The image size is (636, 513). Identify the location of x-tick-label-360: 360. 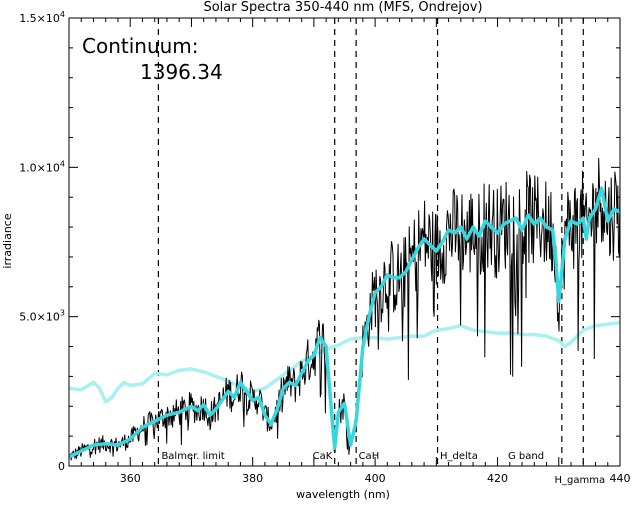
(130, 478).